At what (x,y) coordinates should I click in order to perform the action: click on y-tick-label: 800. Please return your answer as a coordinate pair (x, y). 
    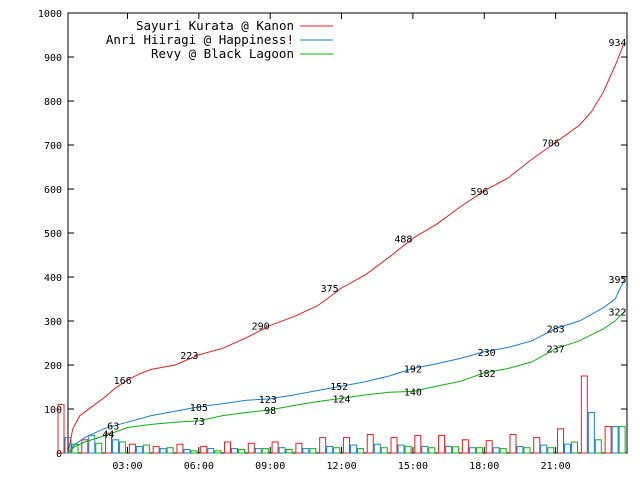
    Looking at the image, I should click on (53, 102).